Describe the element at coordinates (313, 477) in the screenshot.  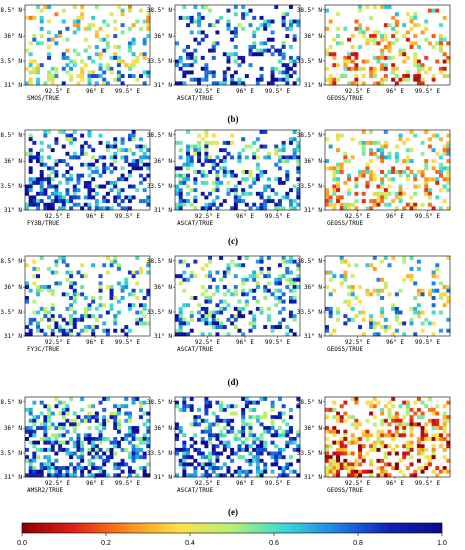
I see `lat-label: 31° N` at that location.